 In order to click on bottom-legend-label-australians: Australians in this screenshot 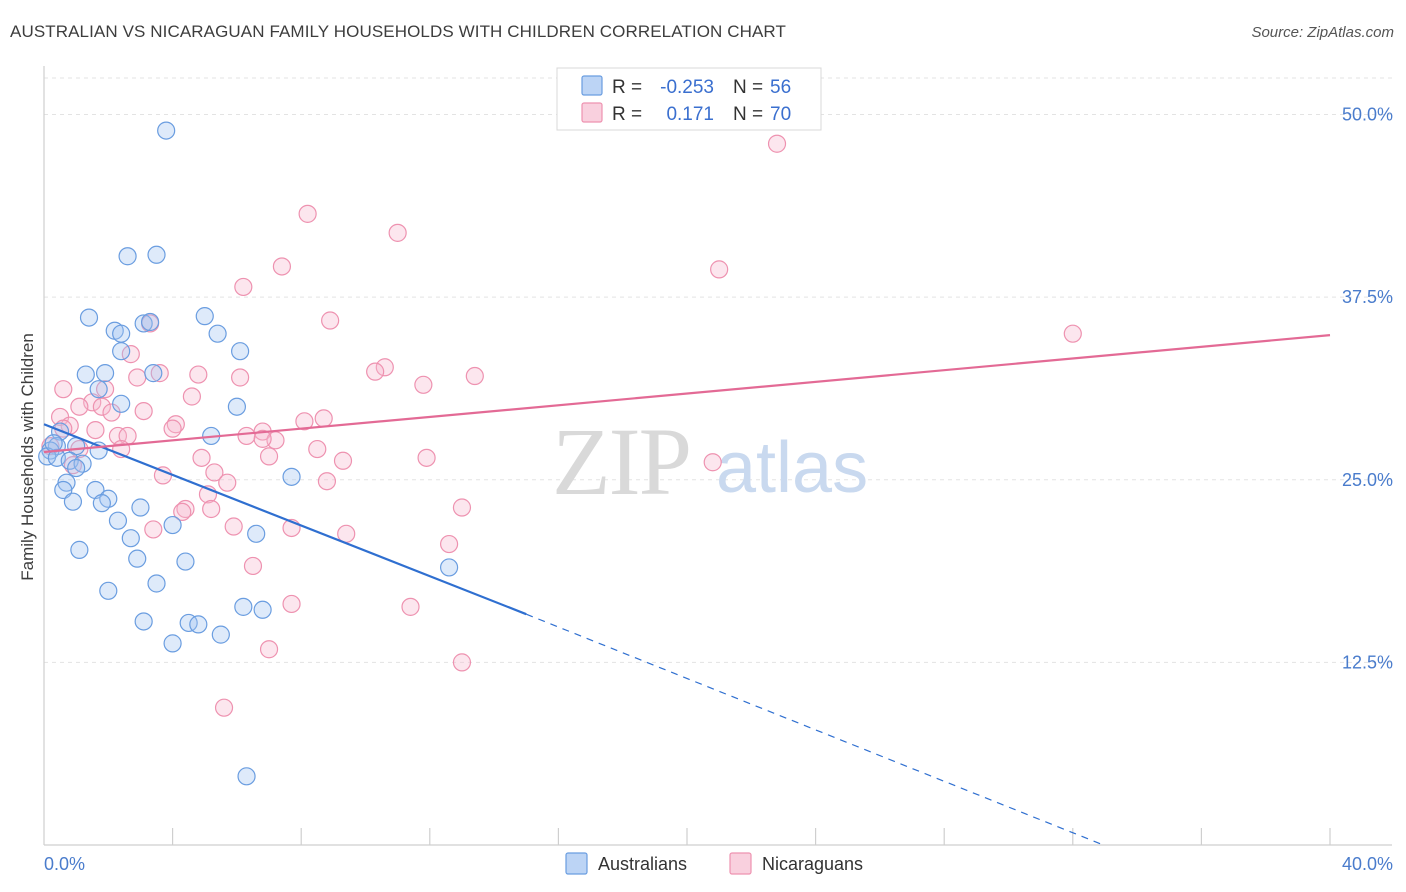, I will do `click(642, 864)`.